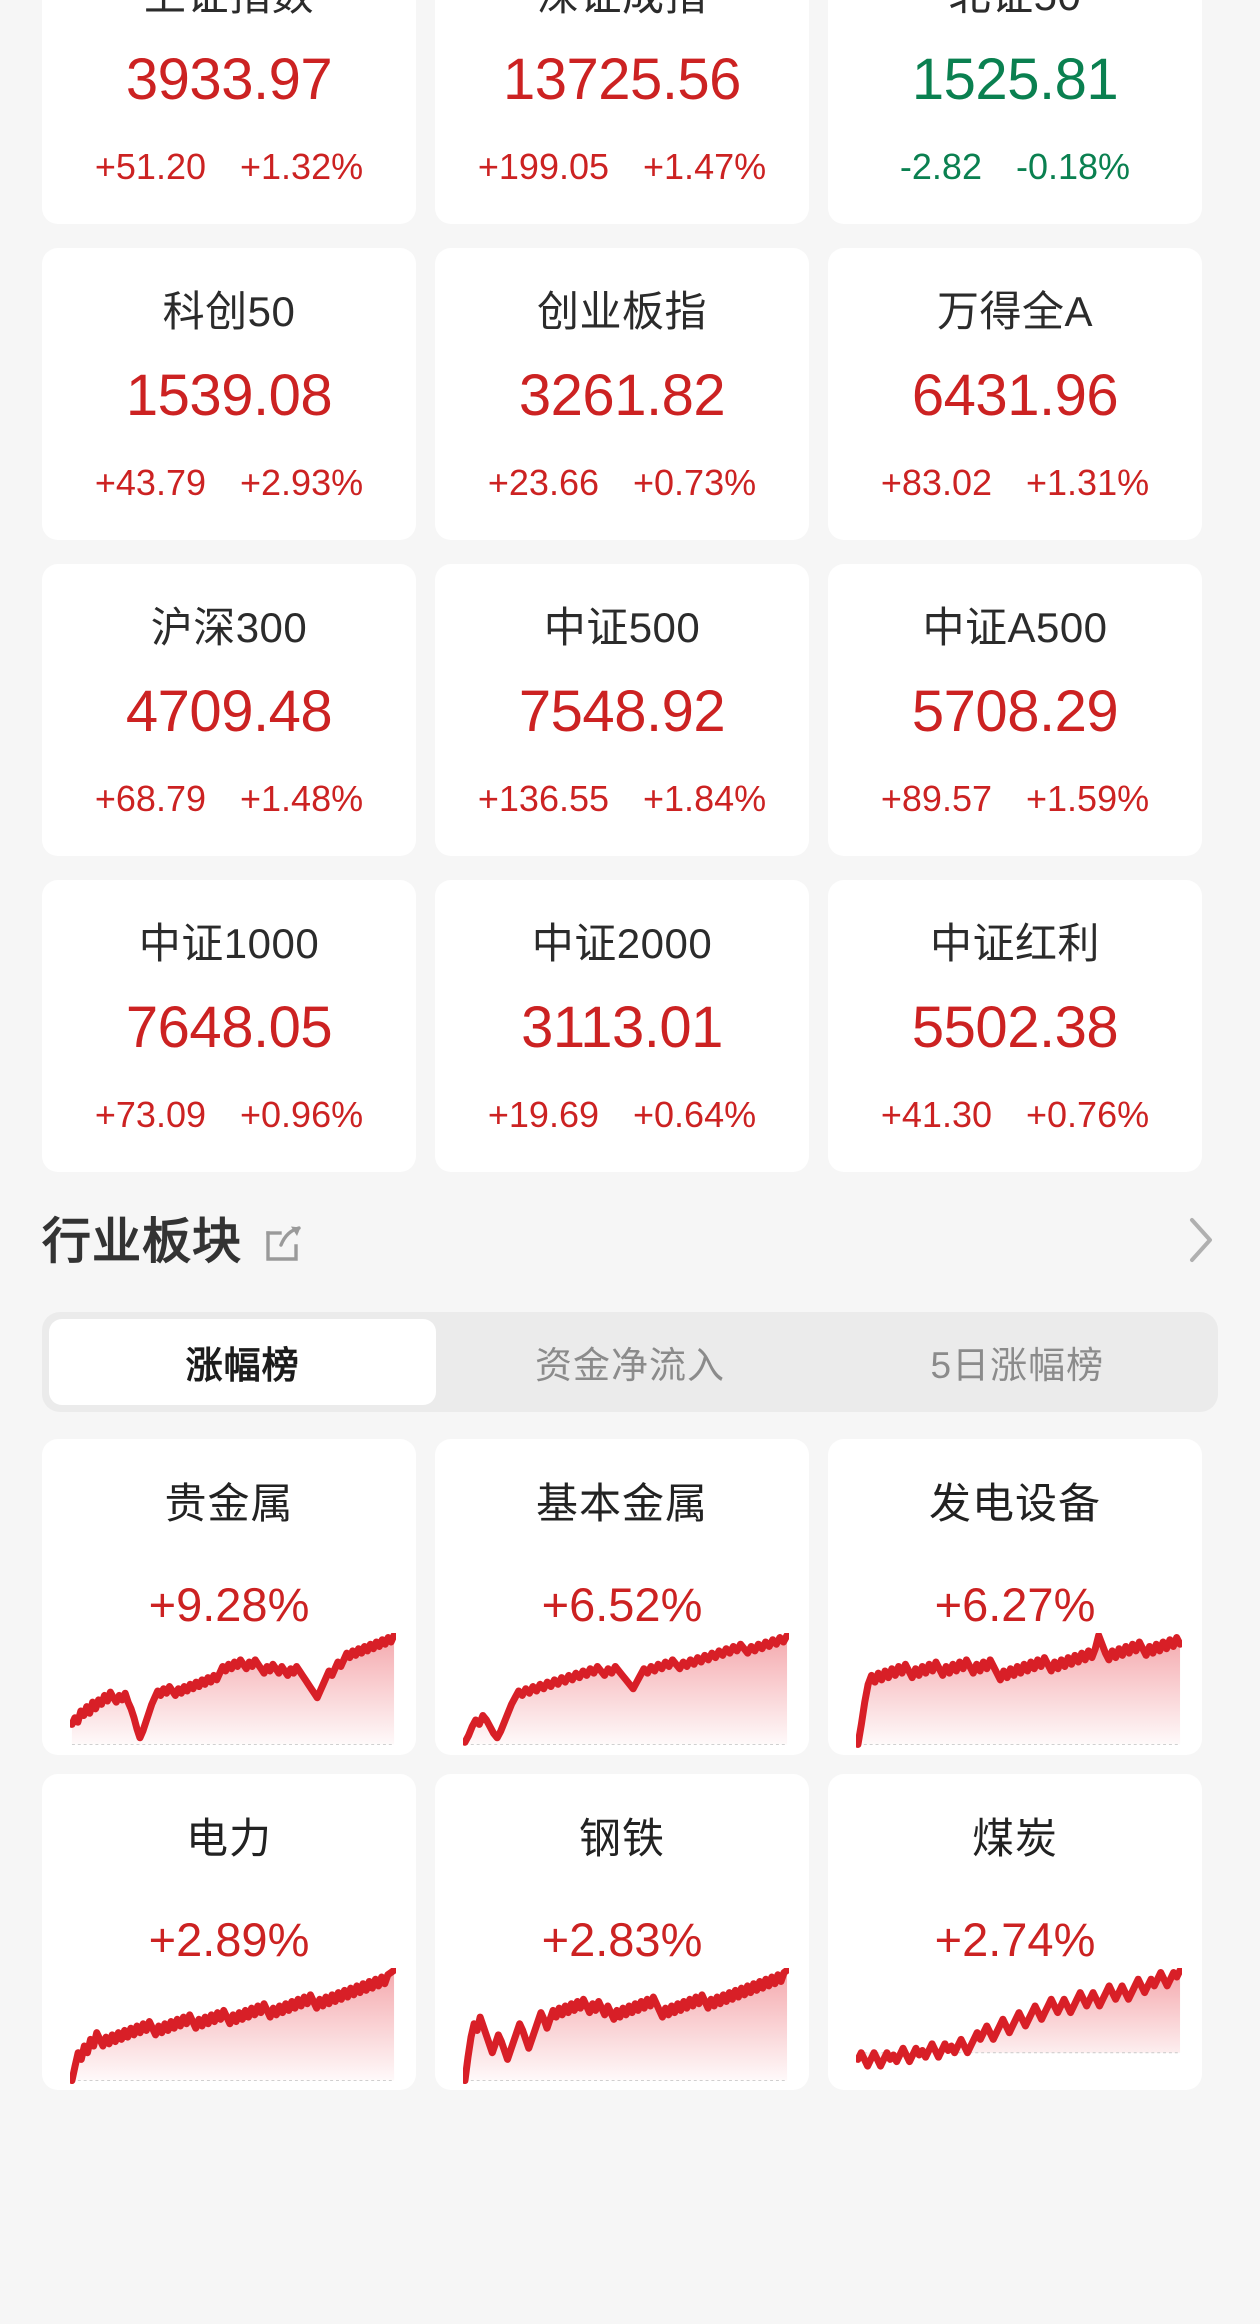 Image resolution: width=1260 pixels, height=2324 pixels. Describe the element at coordinates (229, 943) in the screenshot. I see `index-name: 中证1000` at that location.